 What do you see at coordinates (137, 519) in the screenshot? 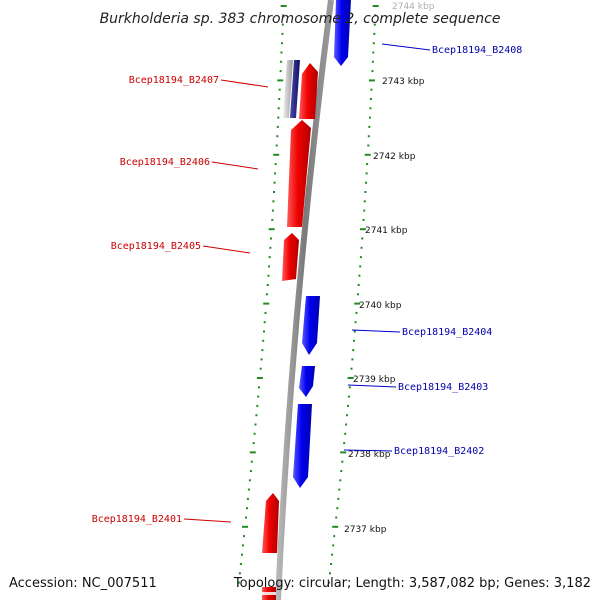
I see `gene-label: Bcep18194_B2401` at bounding box center [137, 519].